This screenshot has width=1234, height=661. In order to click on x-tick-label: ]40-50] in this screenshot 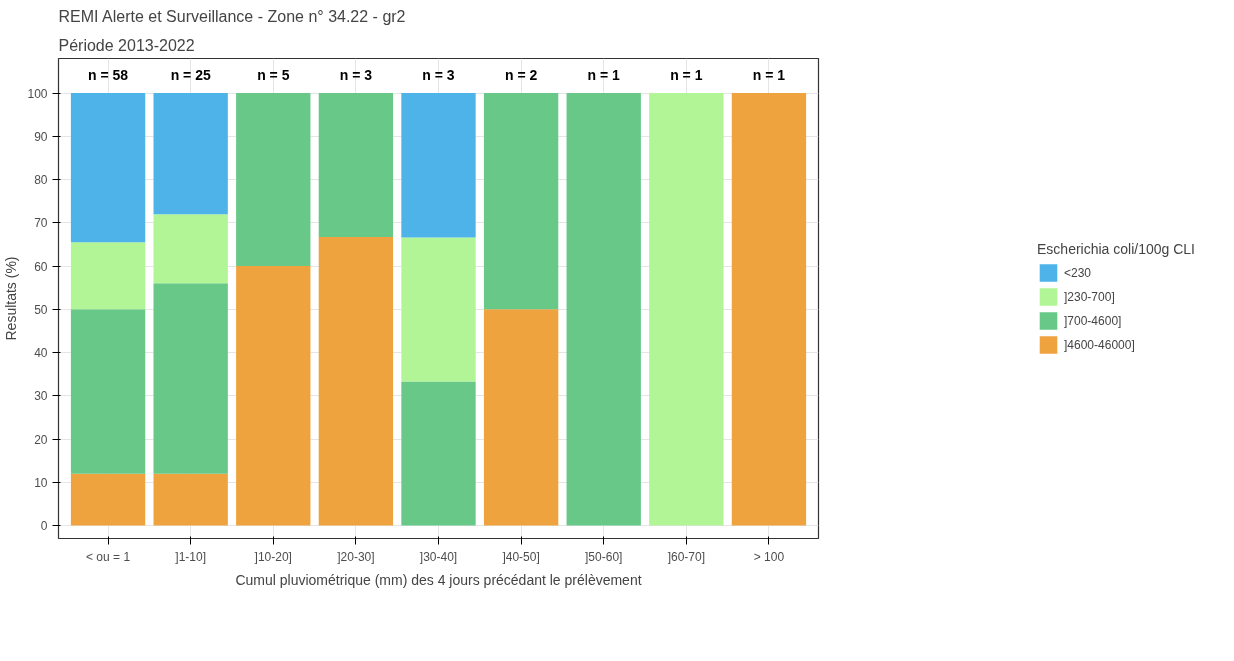, I will do `click(521, 556)`.